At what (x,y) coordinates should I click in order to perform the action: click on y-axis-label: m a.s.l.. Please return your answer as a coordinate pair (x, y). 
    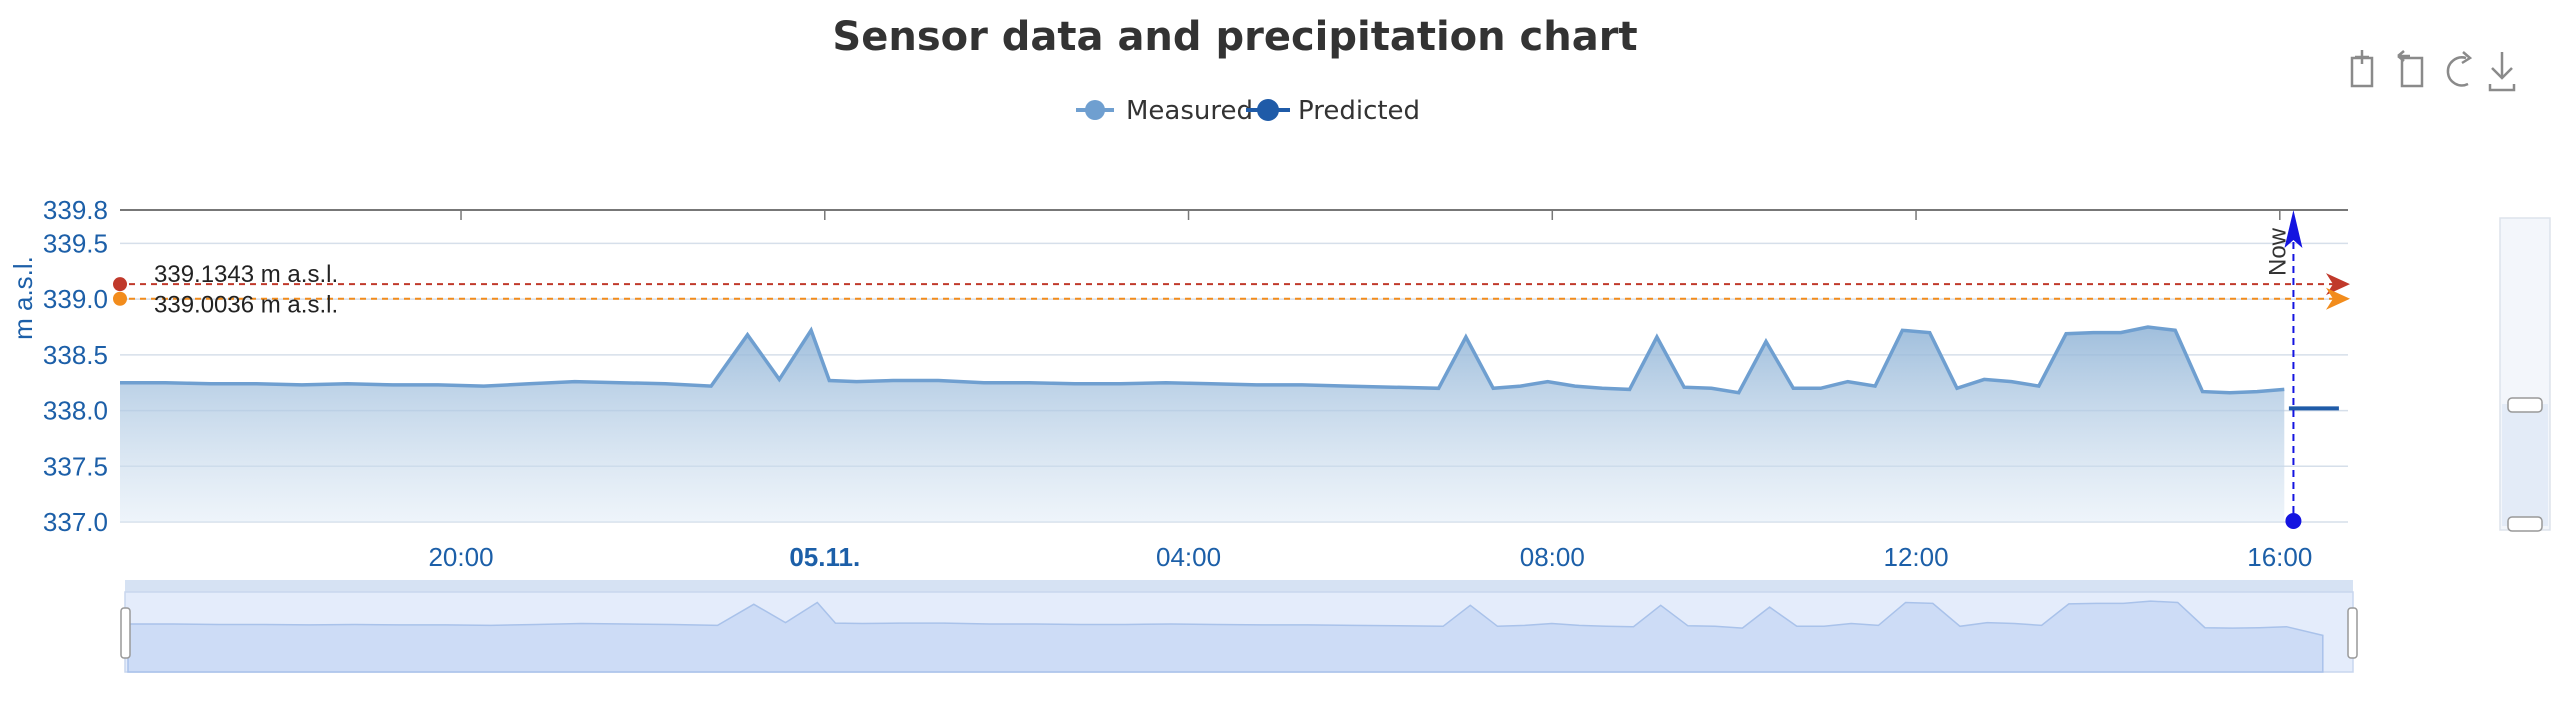
    Looking at the image, I should click on (23, 298).